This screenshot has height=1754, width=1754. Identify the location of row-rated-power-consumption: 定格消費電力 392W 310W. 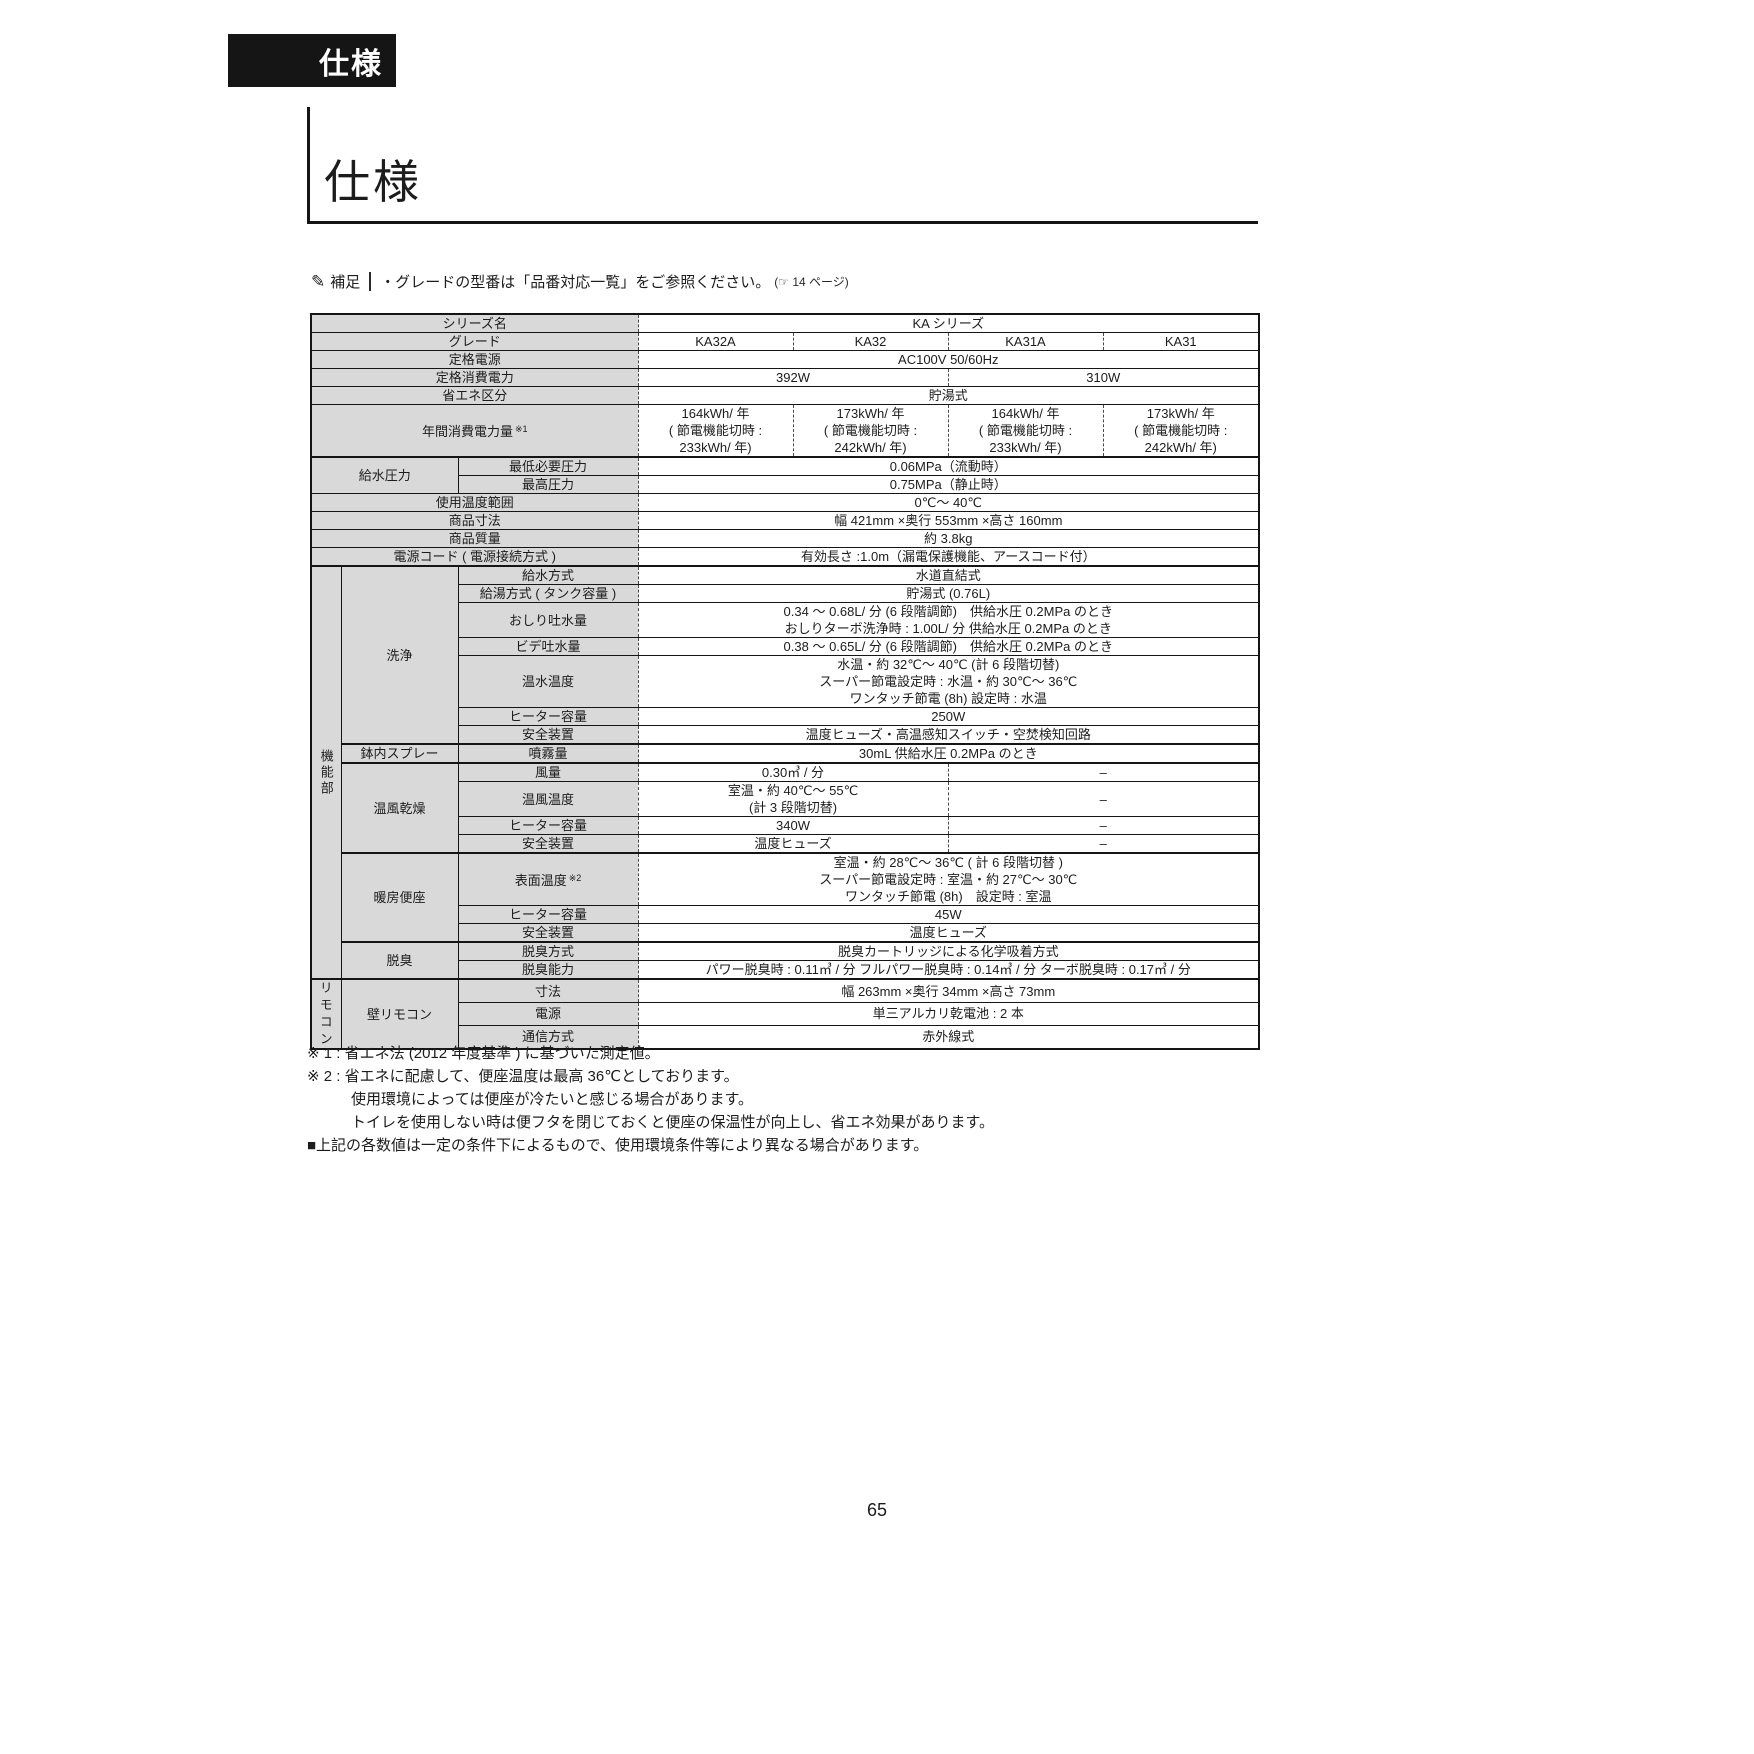
(785, 377).